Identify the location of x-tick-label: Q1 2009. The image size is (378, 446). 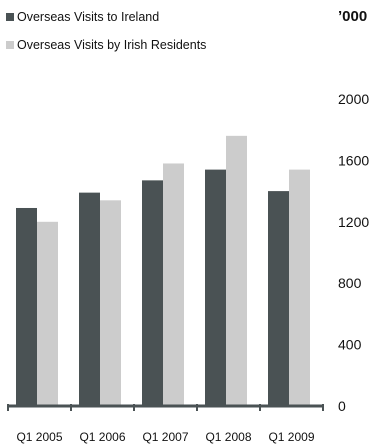
(291, 437).